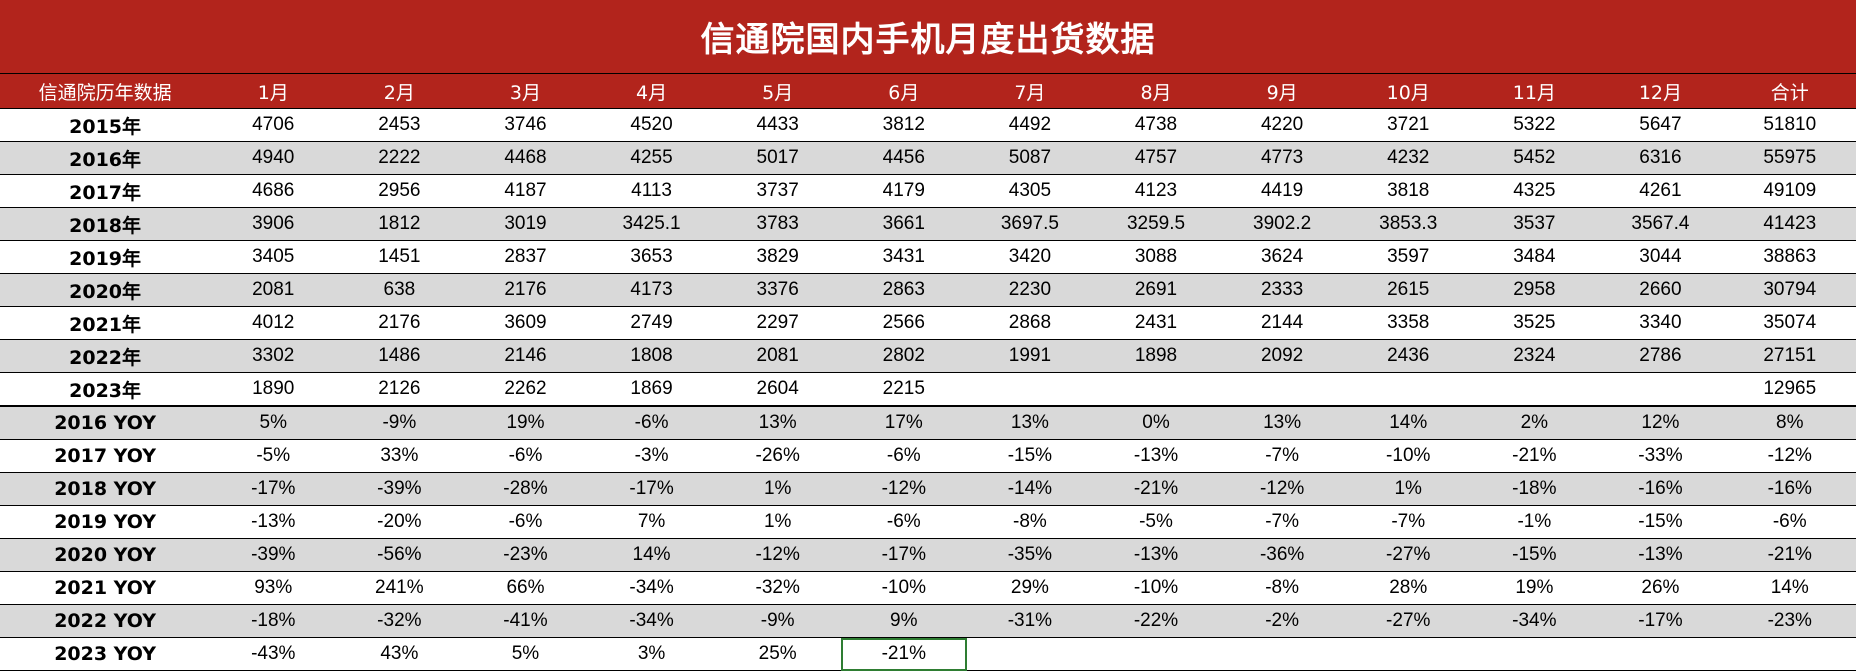 Image resolution: width=1856 pixels, height=671 pixels. I want to click on value-cell: -31%, so click(1030, 621).